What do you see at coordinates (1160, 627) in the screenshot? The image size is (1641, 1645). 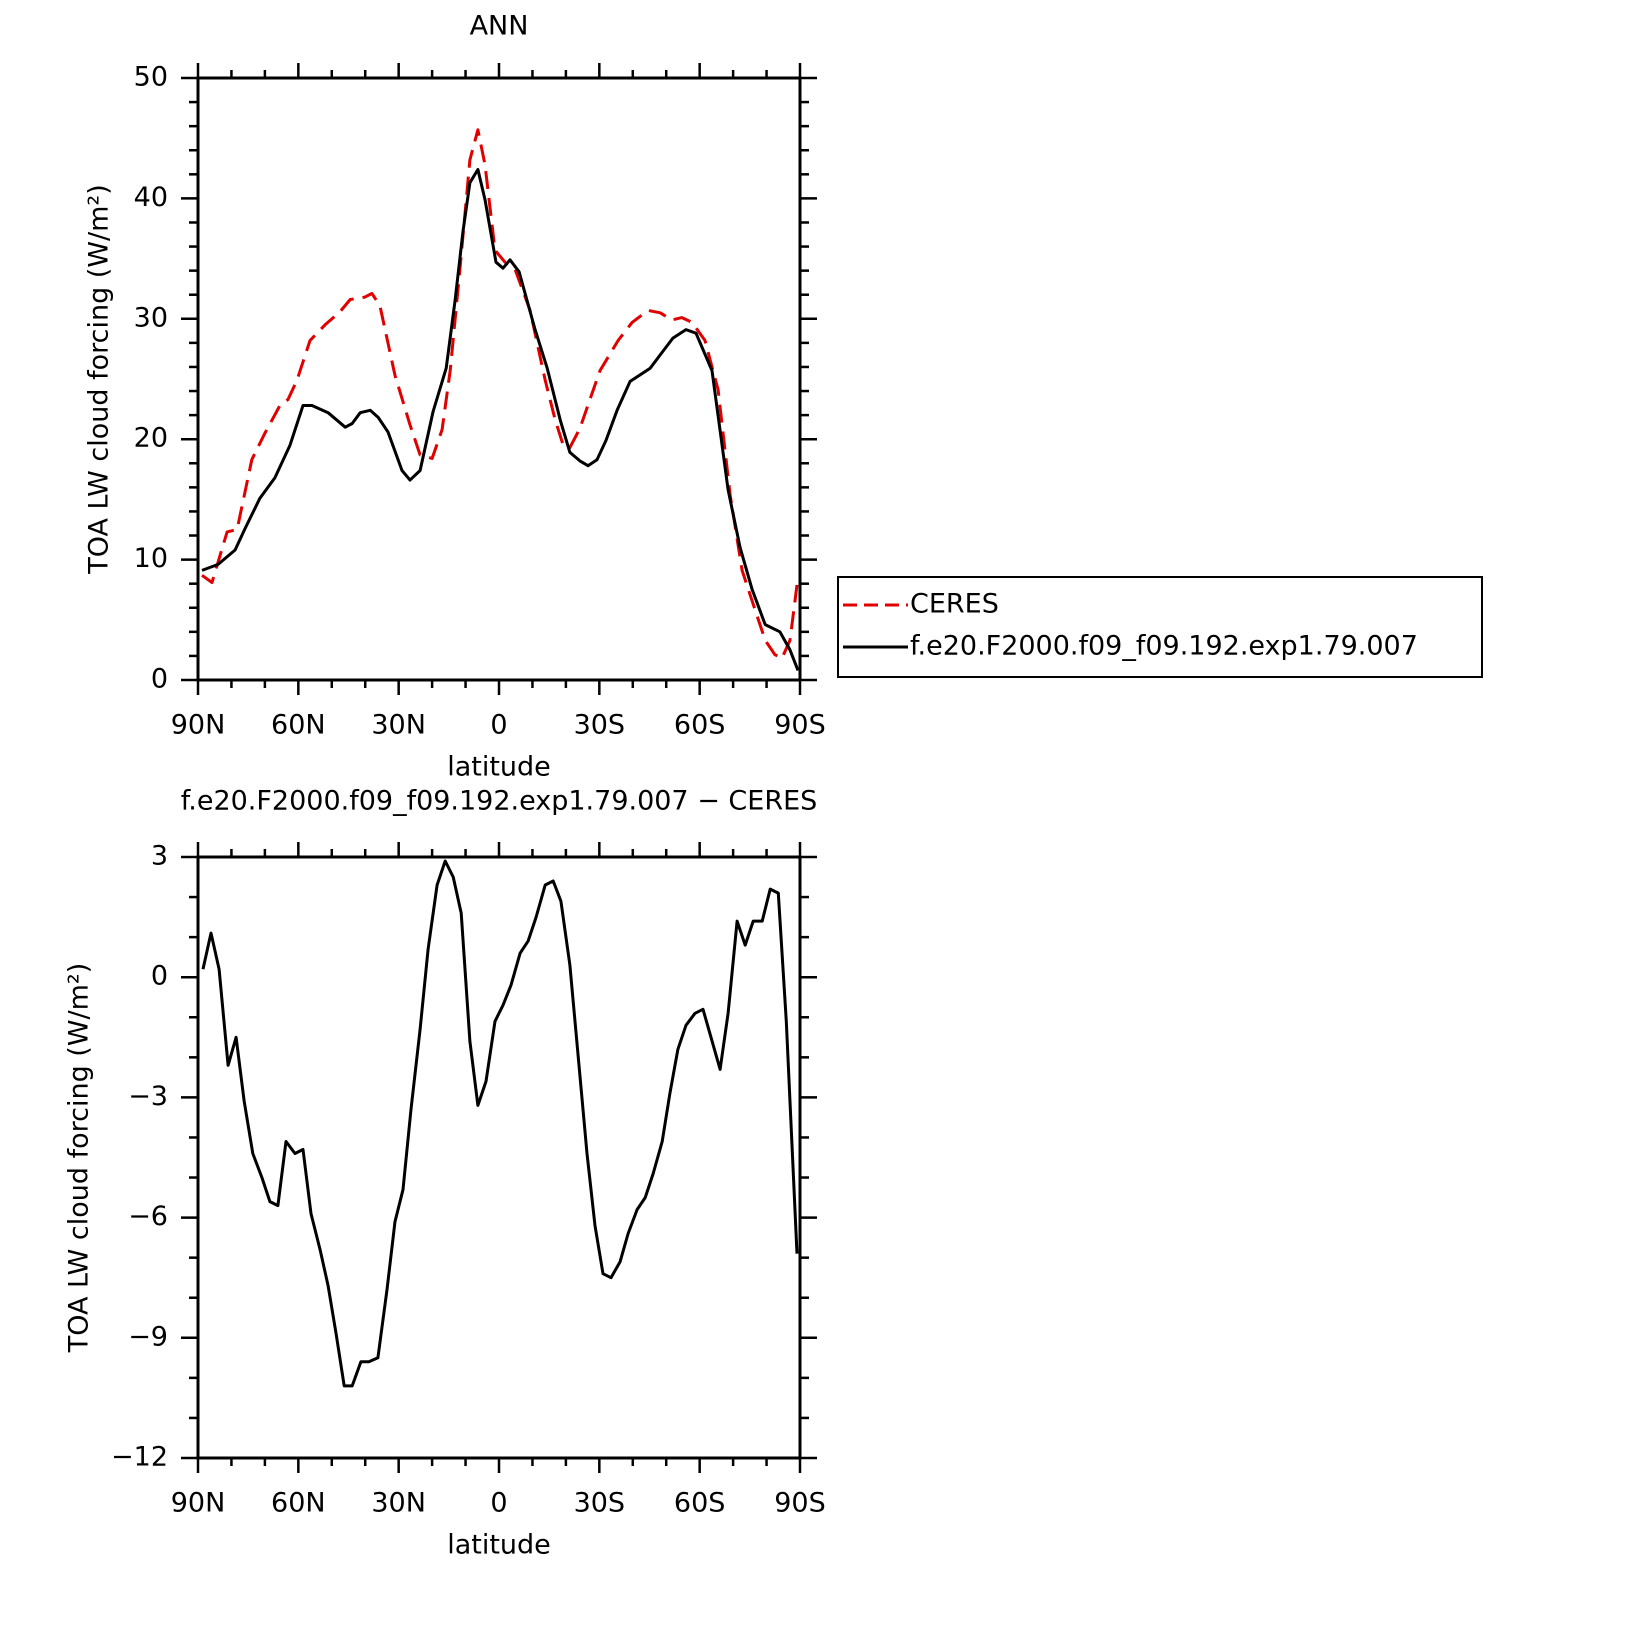 I see `legend-box` at bounding box center [1160, 627].